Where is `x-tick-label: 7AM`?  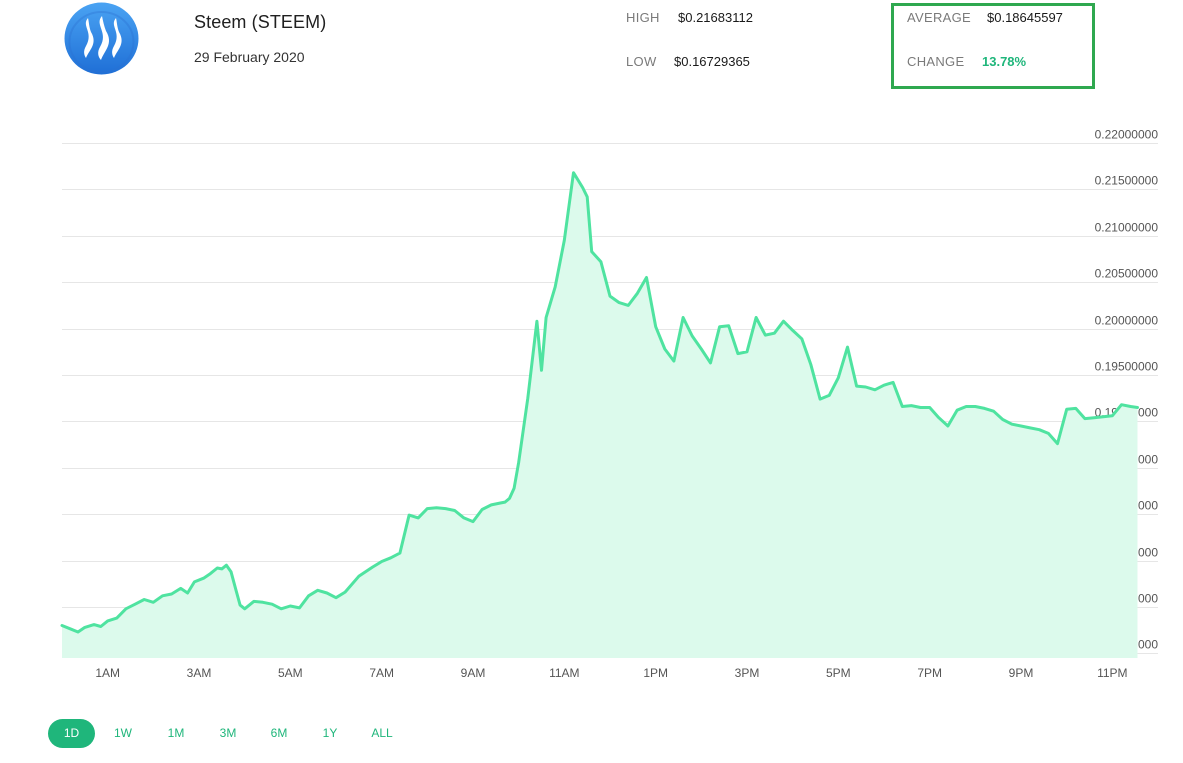
x-tick-label: 7AM is located at coordinates (381, 673).